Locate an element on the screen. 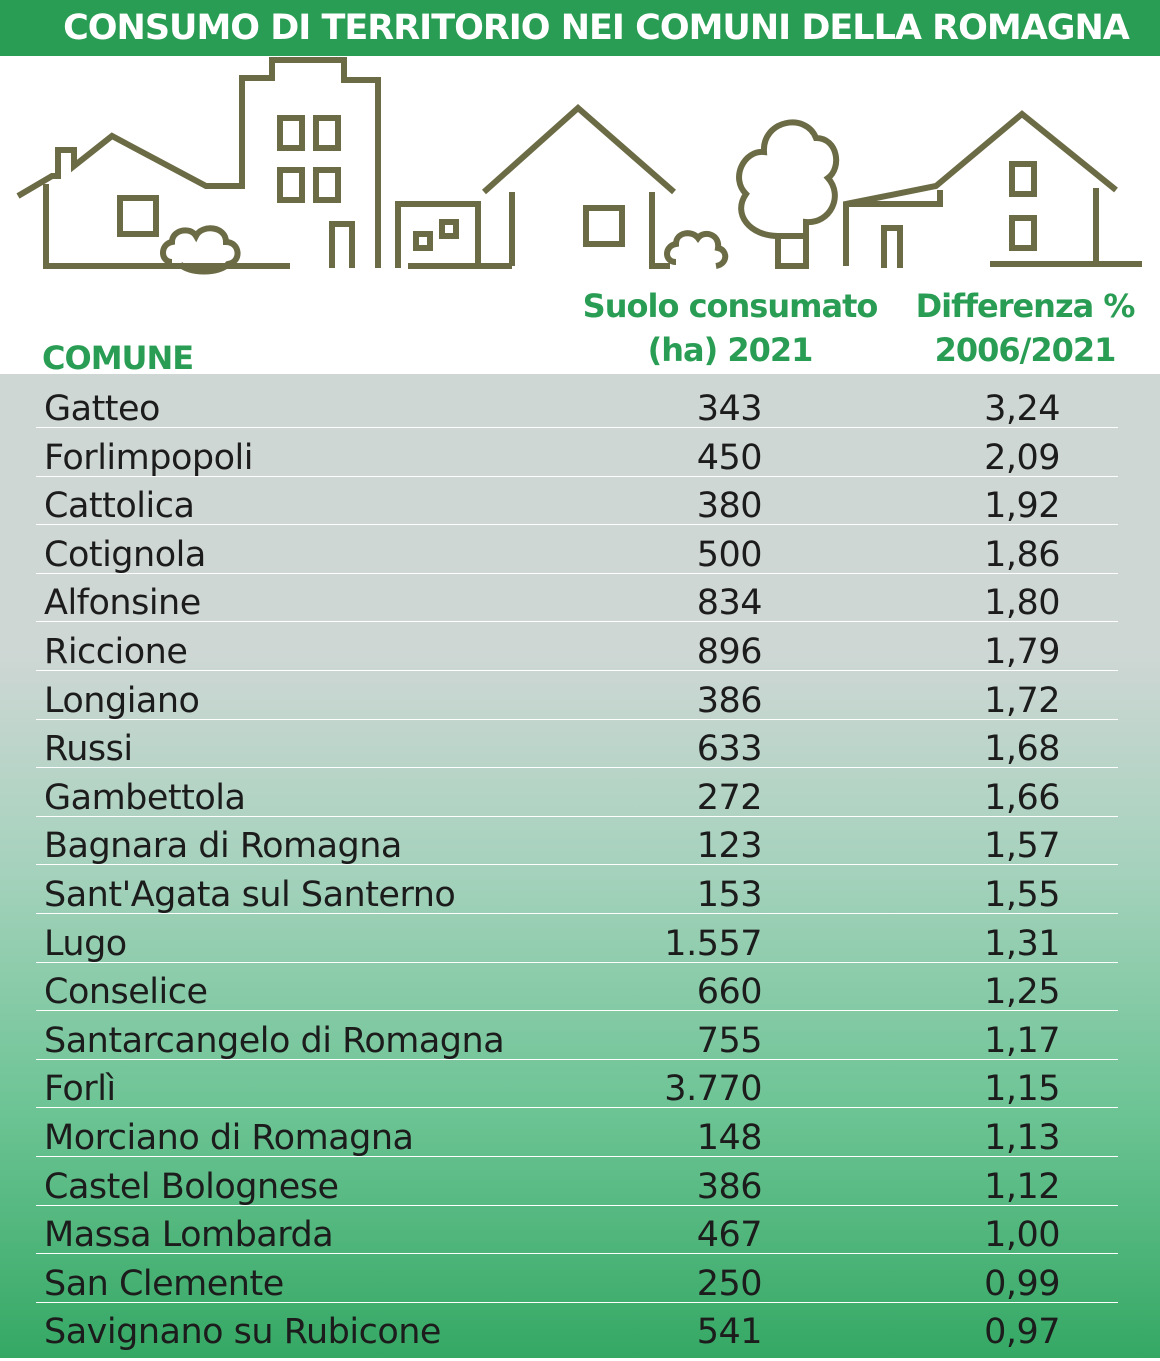 The width and height of the screenshot is (1160, 1361). cell-differenza: 0,97 is located at coordinates (1022, 1332).